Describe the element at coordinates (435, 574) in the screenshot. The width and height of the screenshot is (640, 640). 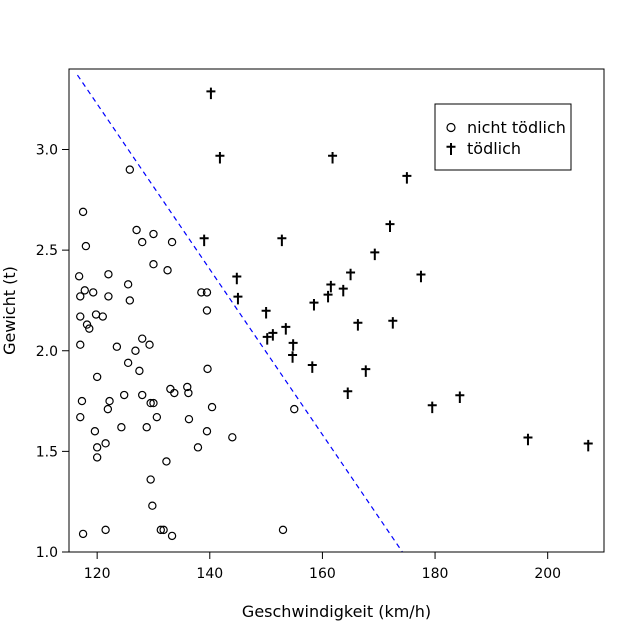
I see `x-tick-label: 180` at that location.